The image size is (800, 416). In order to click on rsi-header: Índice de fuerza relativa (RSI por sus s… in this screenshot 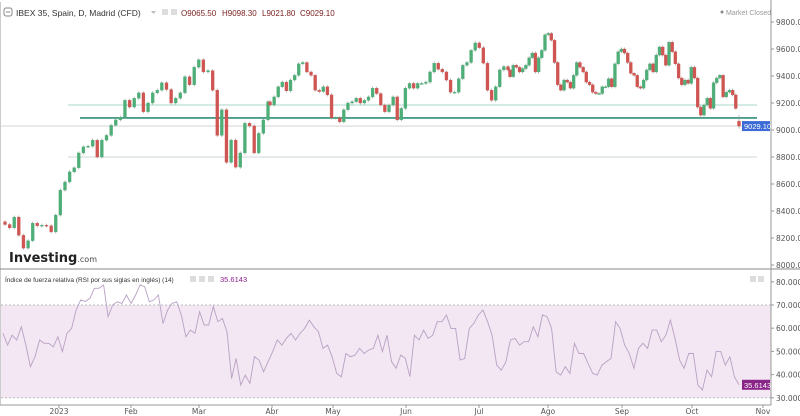, I will do `click(384, 279)`.